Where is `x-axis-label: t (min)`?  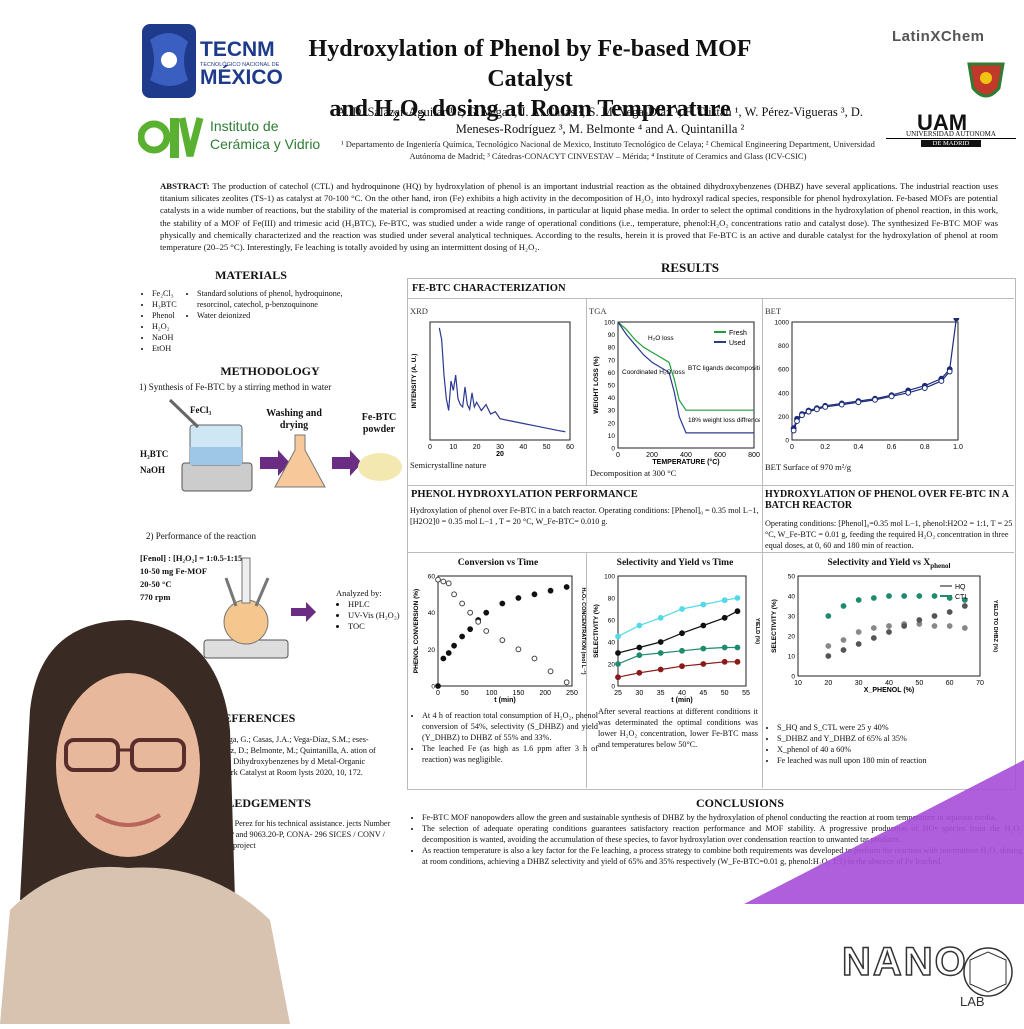 x-axis-label: t (min) is located at coordinates (681, 700).